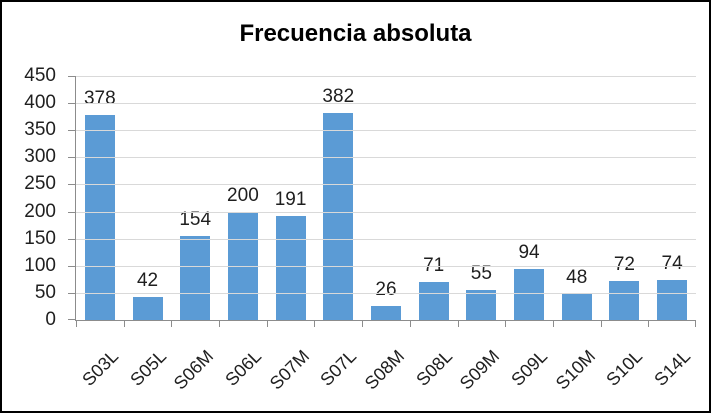 This screenshot has height=413, width=711. What do you see at coordinates (434, 265) in the screenshot?
I see `bar-value-label: 71` at bounding box center [434, 265].